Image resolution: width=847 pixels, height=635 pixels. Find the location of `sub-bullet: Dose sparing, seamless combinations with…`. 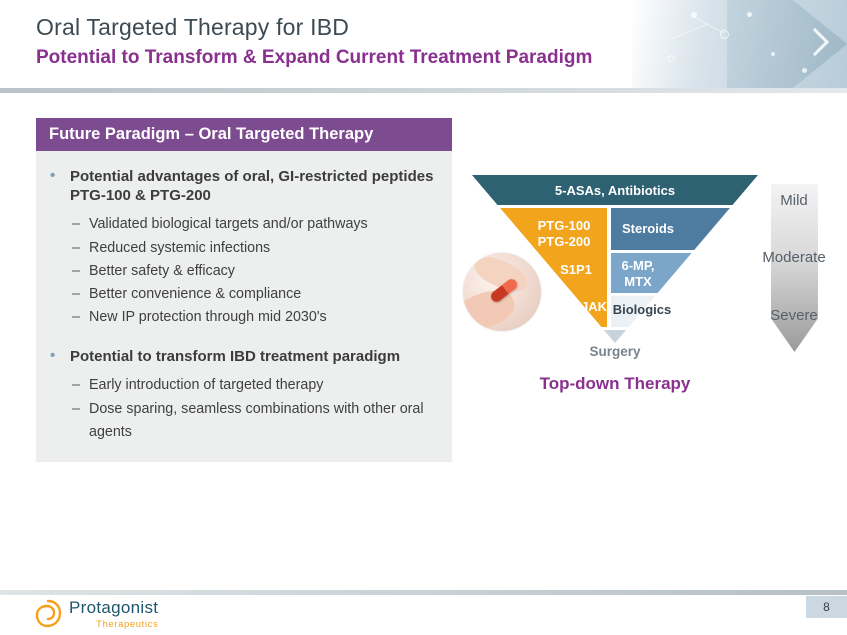

sub-bullet: Dose sparing, seamless combinations with… is located at coordinates (254, 421).